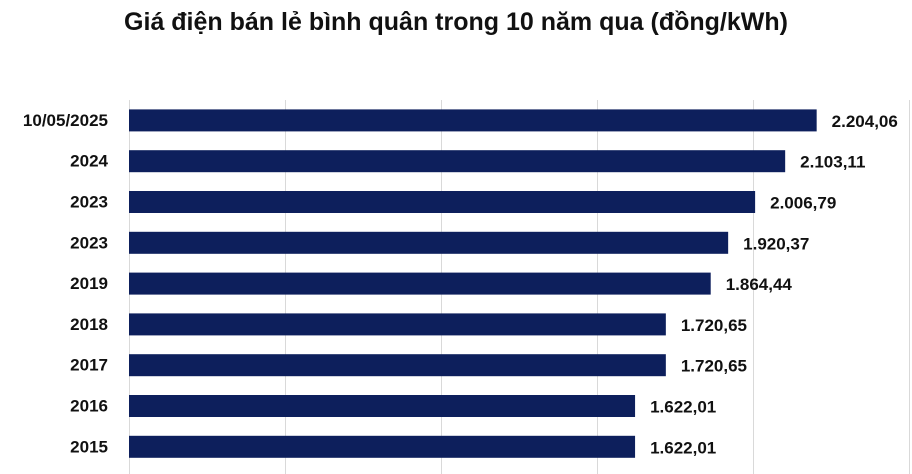 The image size is (912, 474). I want to click on category-label: 2018, so click(89, 324).